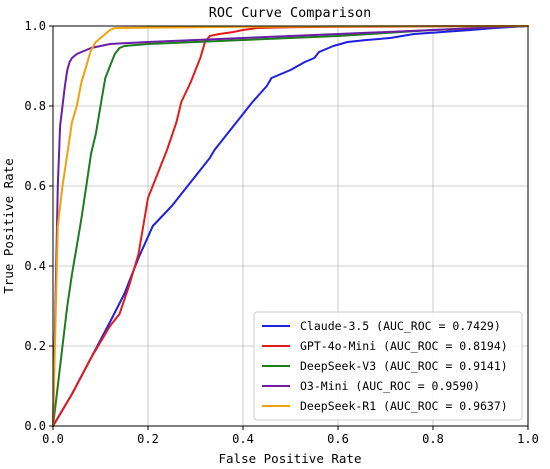  Describe the element at coordinates (338, 439) in the screenshot. I see `x-tick-label: 0.6` at that location.